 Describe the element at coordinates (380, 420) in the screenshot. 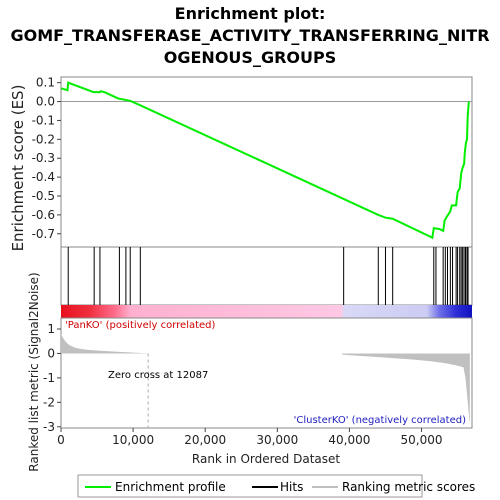

I see `negative-correlation-label: 'ClusterKO' (negatively correlated)` at that location.